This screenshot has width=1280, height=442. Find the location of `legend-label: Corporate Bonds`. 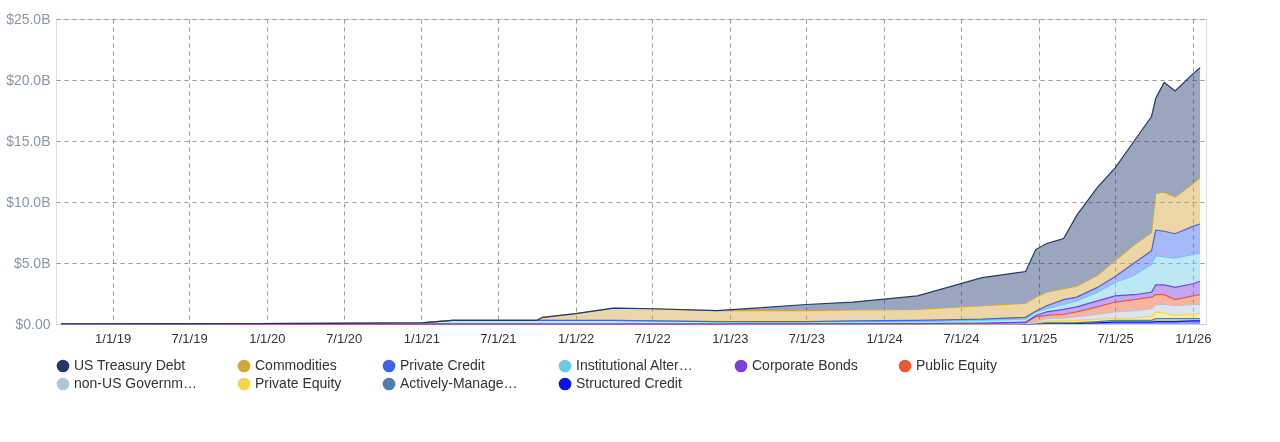

legend-label: Corporate Bonds is located at coordinates (805, 365).